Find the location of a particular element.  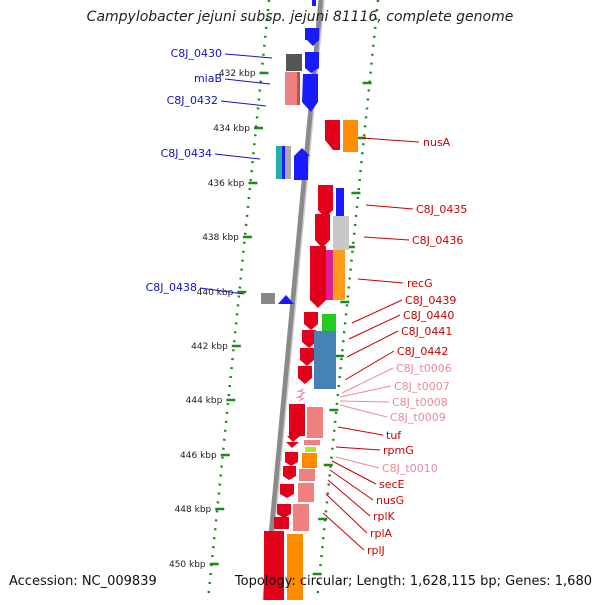

gene-label: C8J_0438 is located at coordinates (171, 287).